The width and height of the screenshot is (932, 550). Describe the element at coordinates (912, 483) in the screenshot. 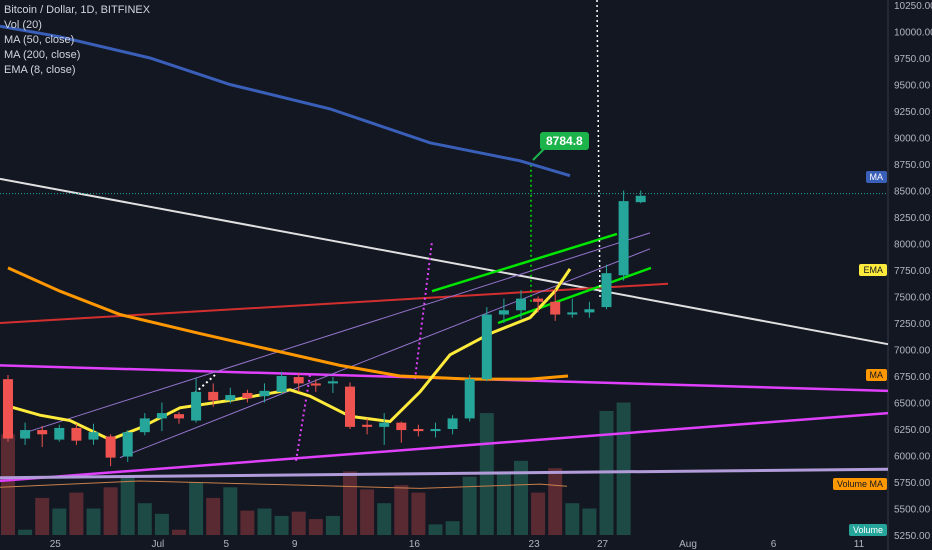

I see `y-tick-label: 5750.00` at that location.